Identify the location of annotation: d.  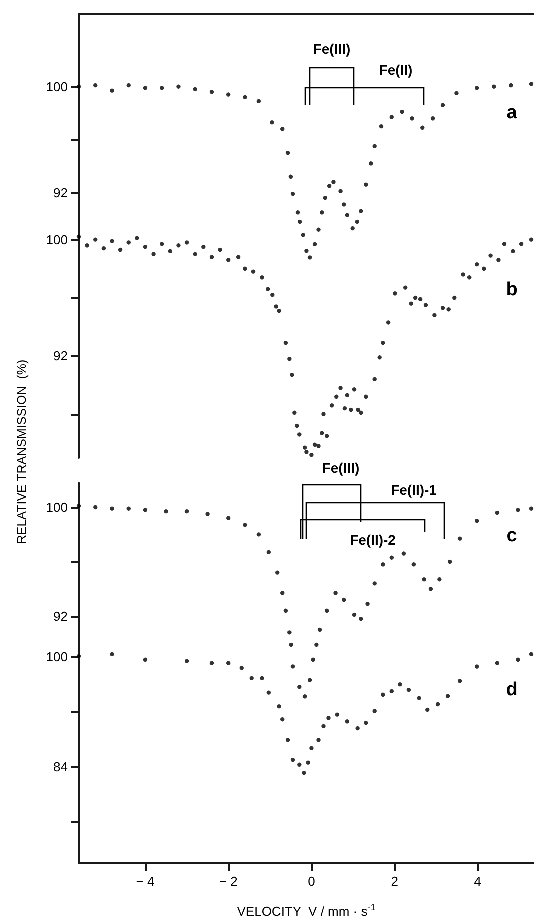
(512, 690).